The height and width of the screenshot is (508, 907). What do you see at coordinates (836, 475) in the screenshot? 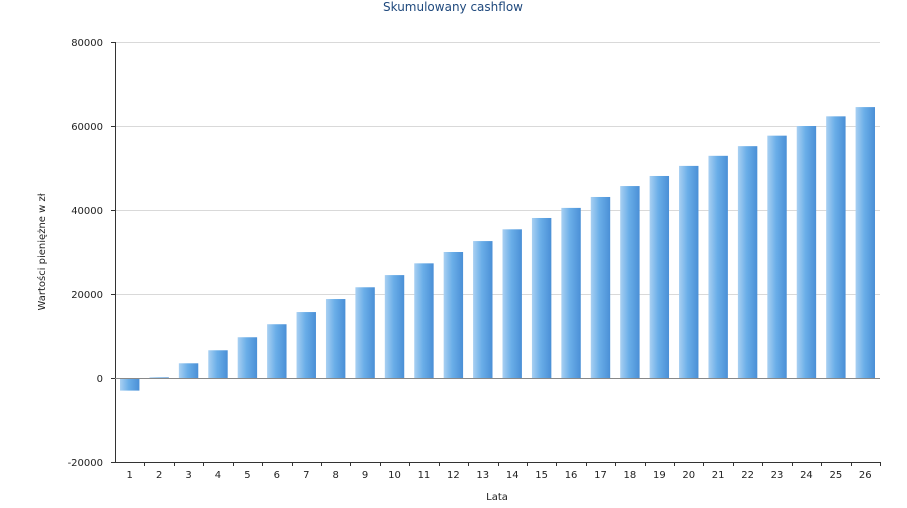
I see `x-tick-label: 25` at bounding box center [836, 475].